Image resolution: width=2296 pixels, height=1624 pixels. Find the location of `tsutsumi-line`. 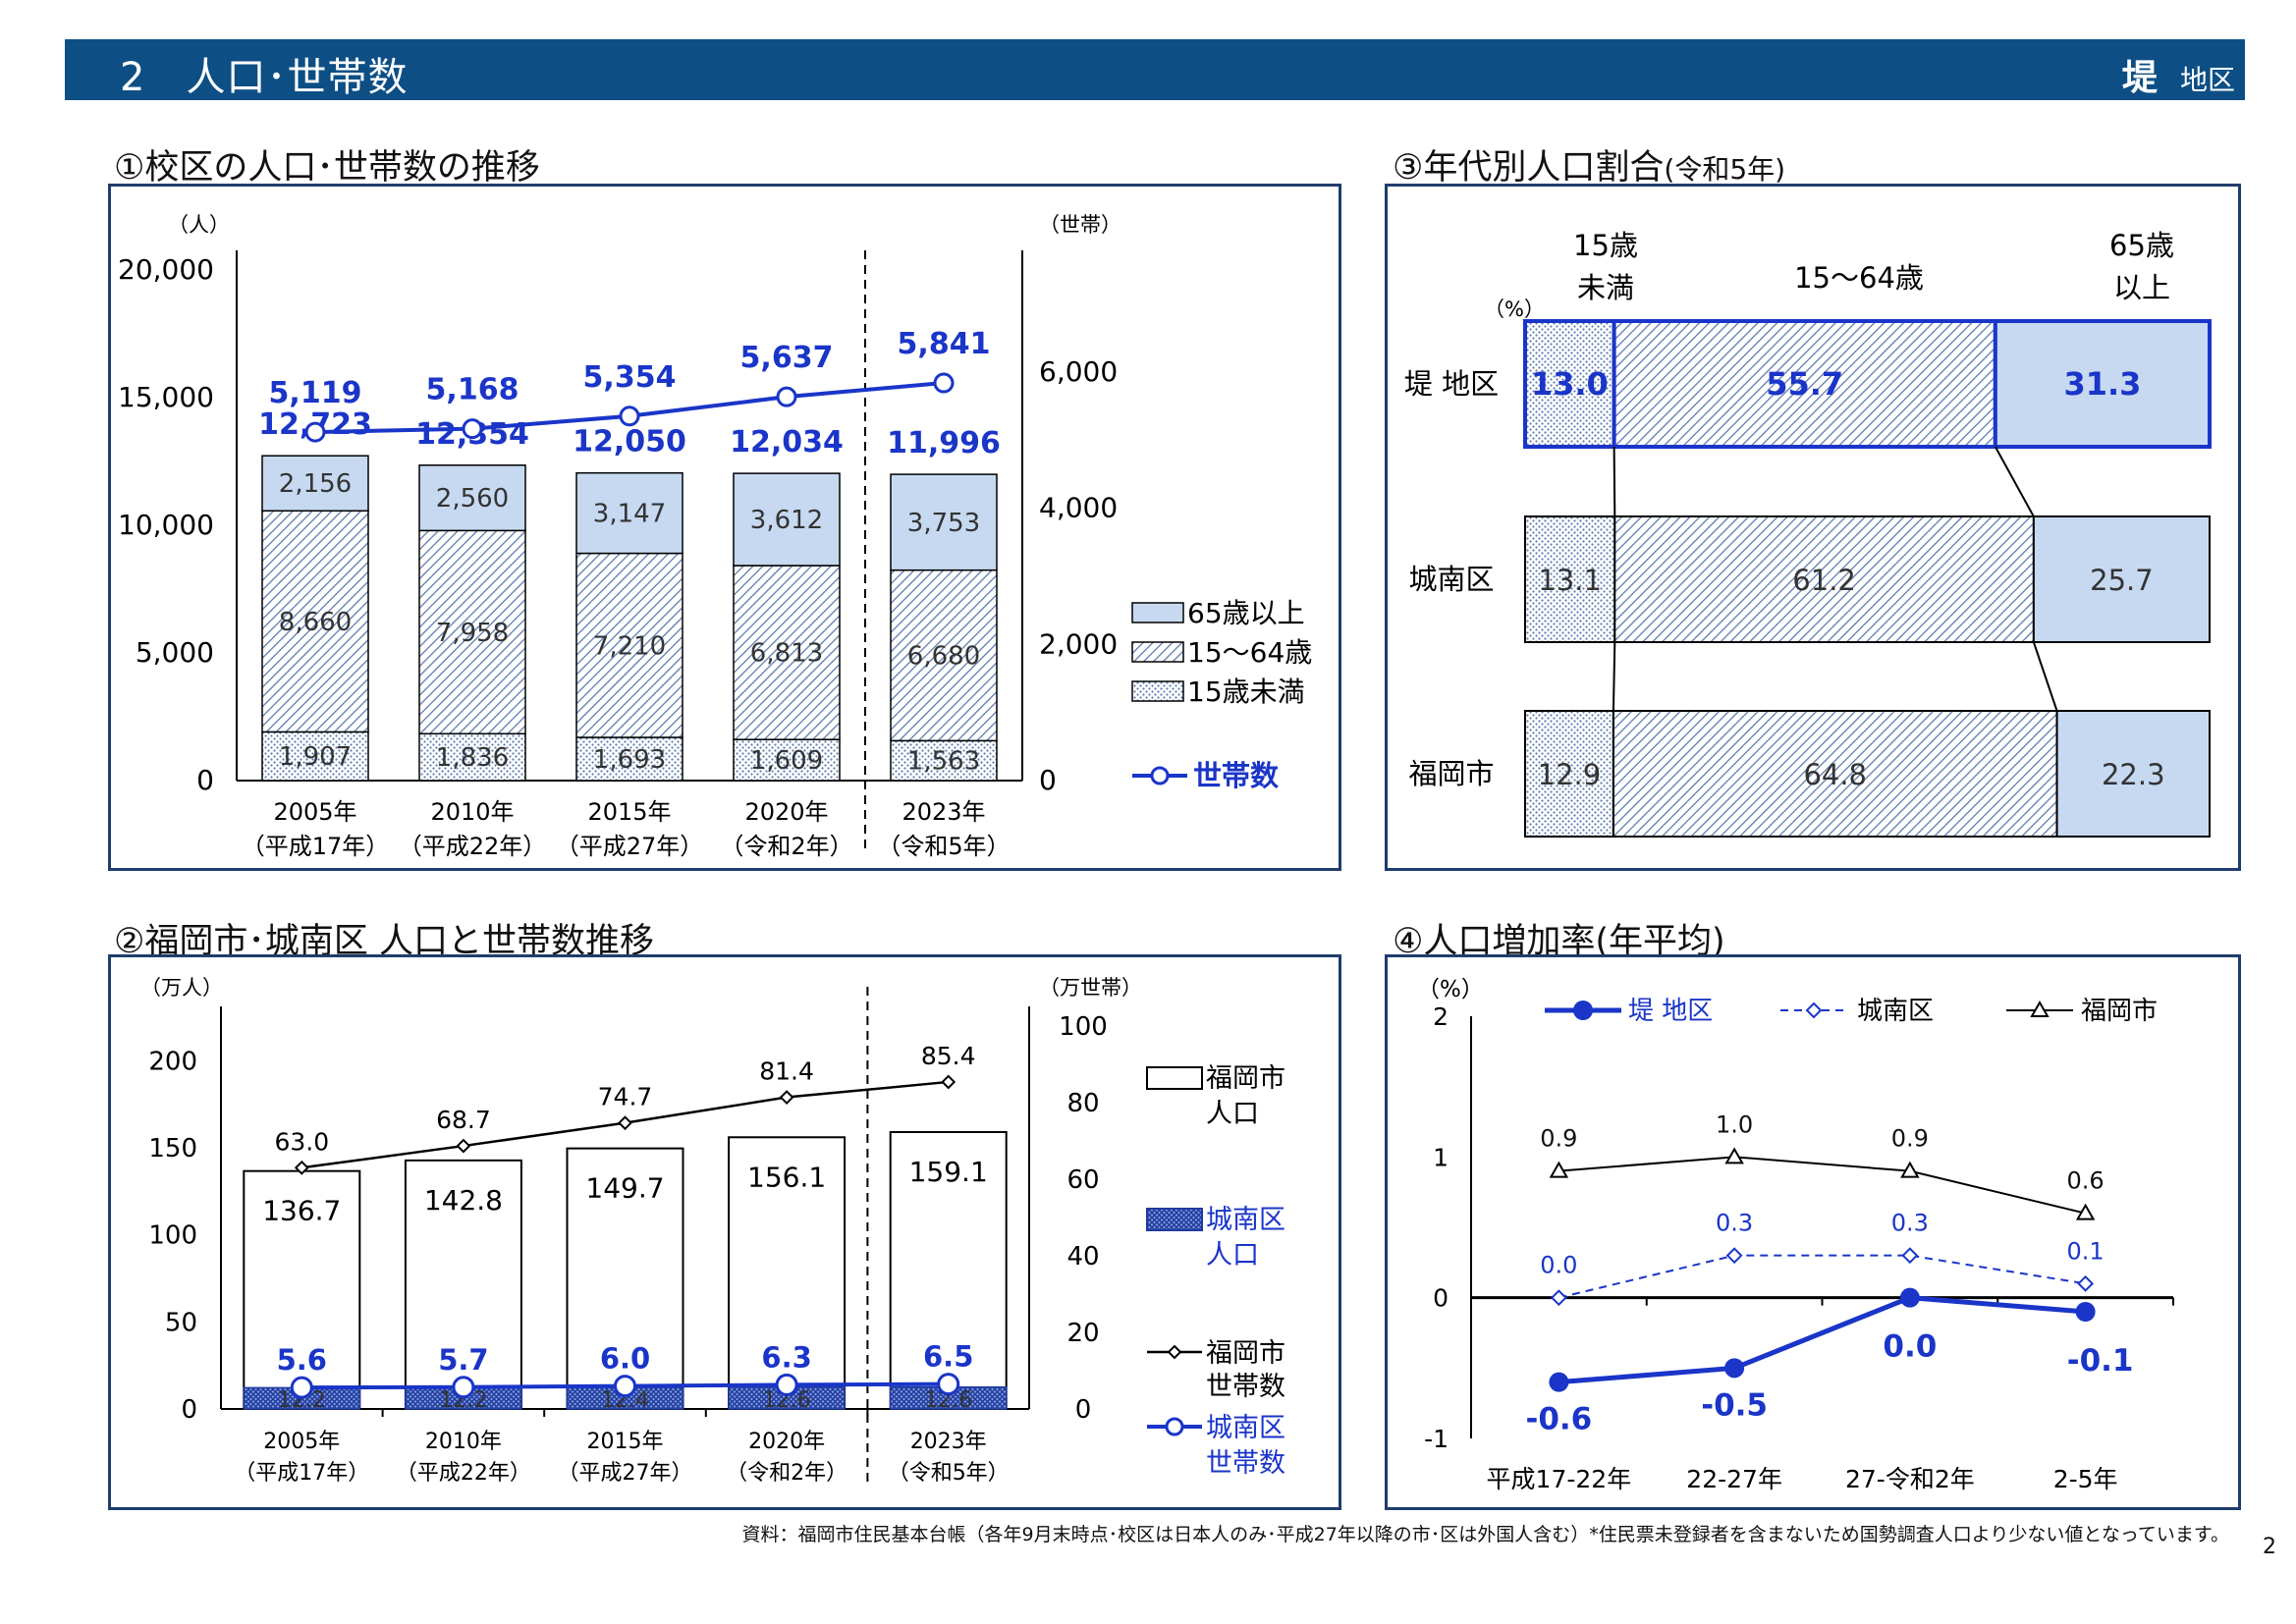

tsutsumi-line is located at coordinates (1822, 1340).